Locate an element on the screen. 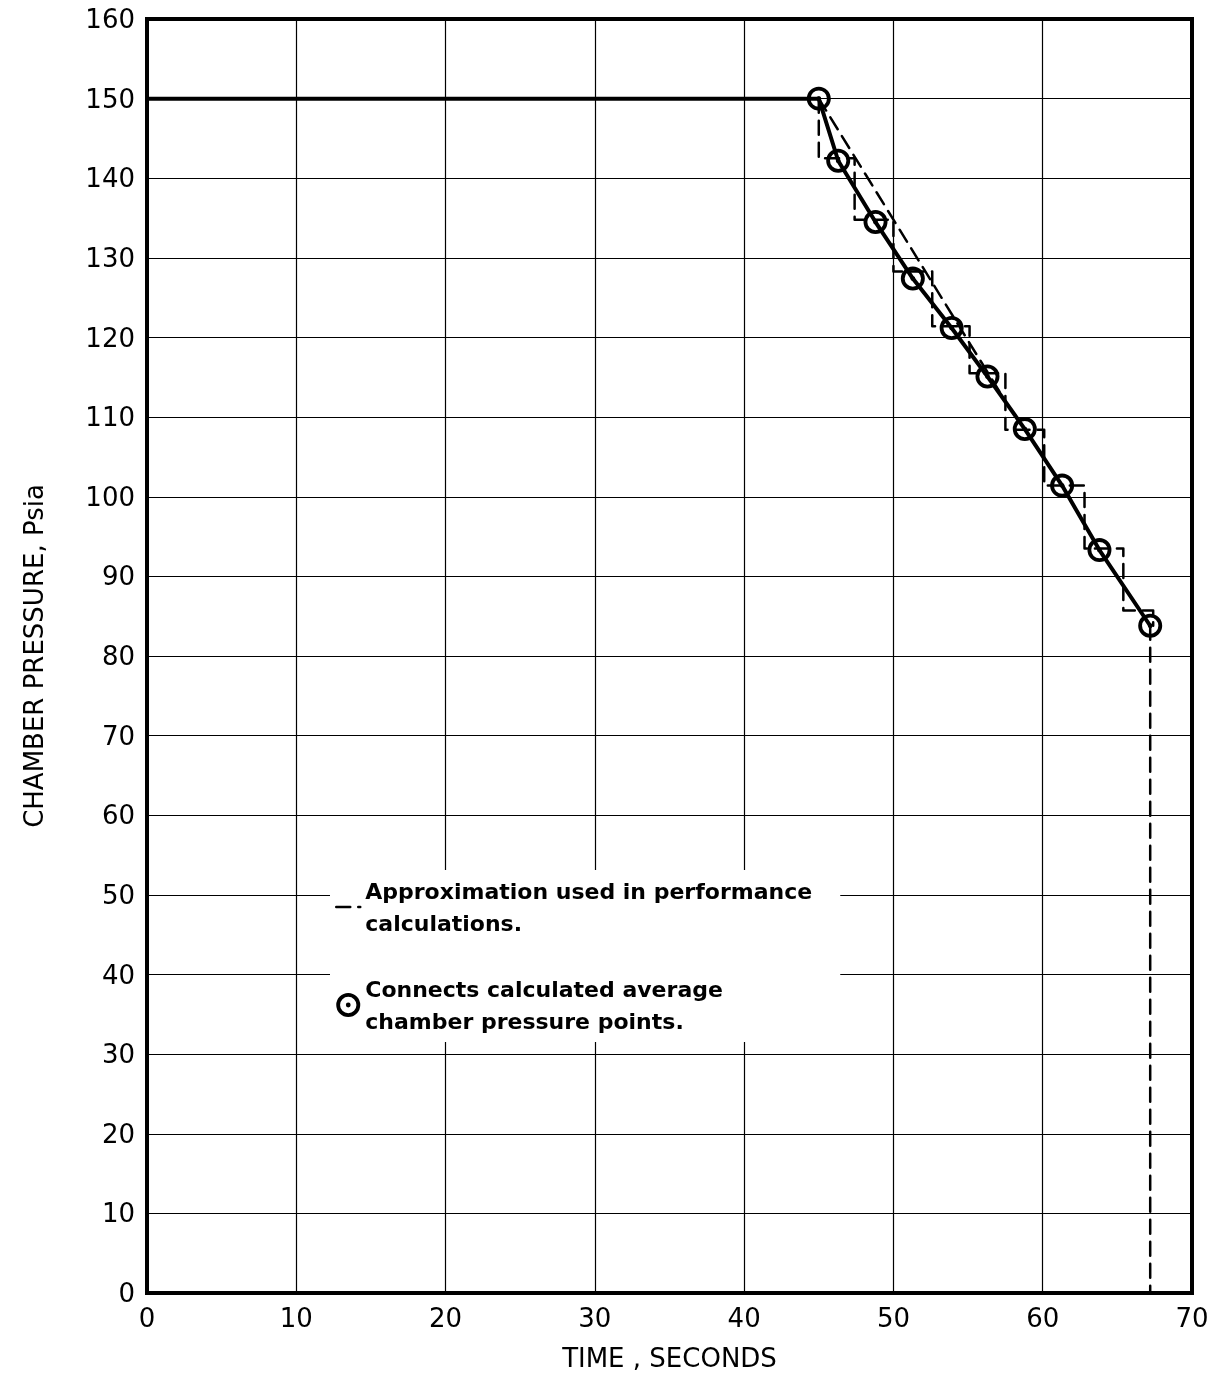 This screenshot has width=1223, height=1384. y-tick-label: 40 is located at coordinates (118, 974).